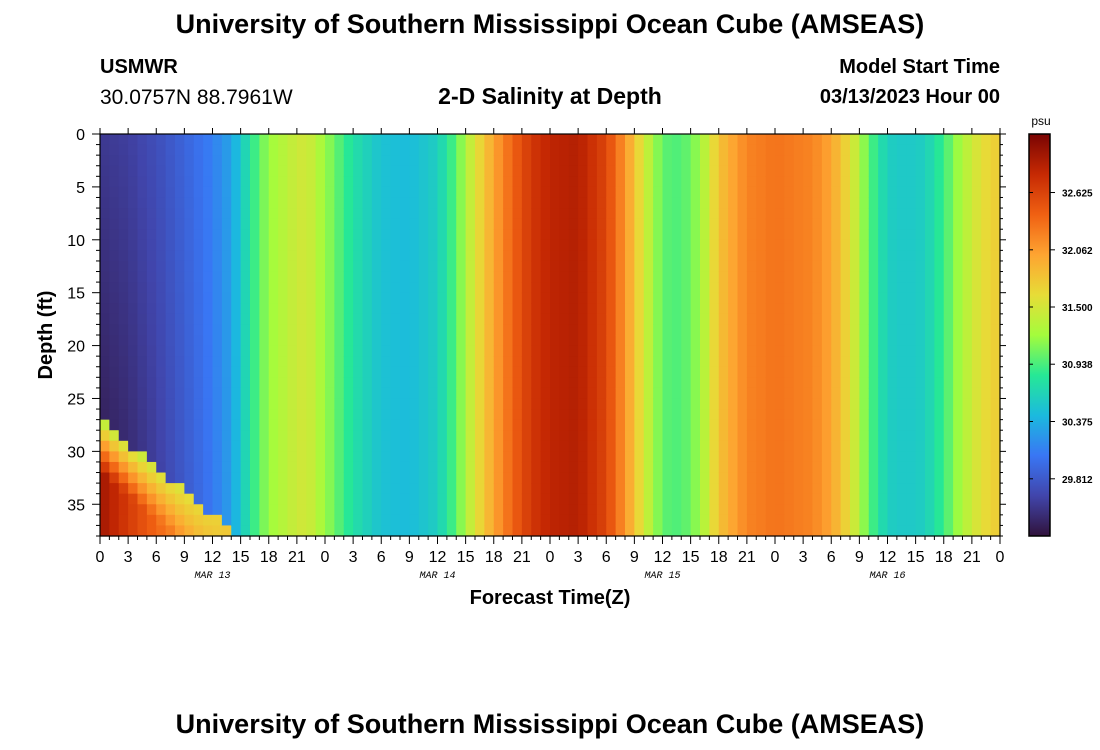  What do you see at coordinates (887, 576) in the screenshot?
I see `day-label: MAR 16` at bounding box center [887, 576].